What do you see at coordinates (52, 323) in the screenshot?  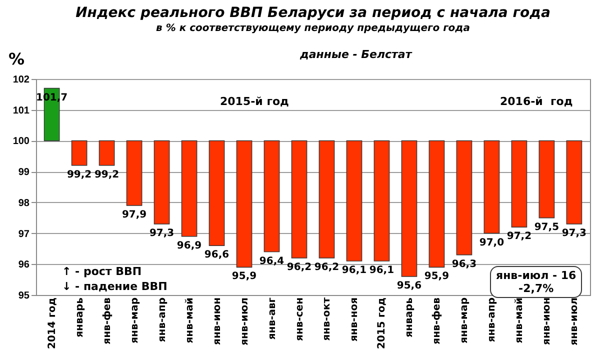 I see `x-tick-label: 2014 год` at bounding box center [52, 323].